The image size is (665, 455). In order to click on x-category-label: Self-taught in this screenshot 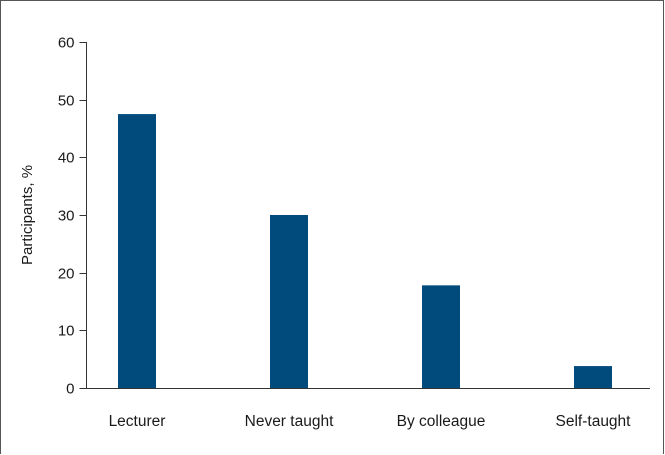, I will do `click(594, 421)`.